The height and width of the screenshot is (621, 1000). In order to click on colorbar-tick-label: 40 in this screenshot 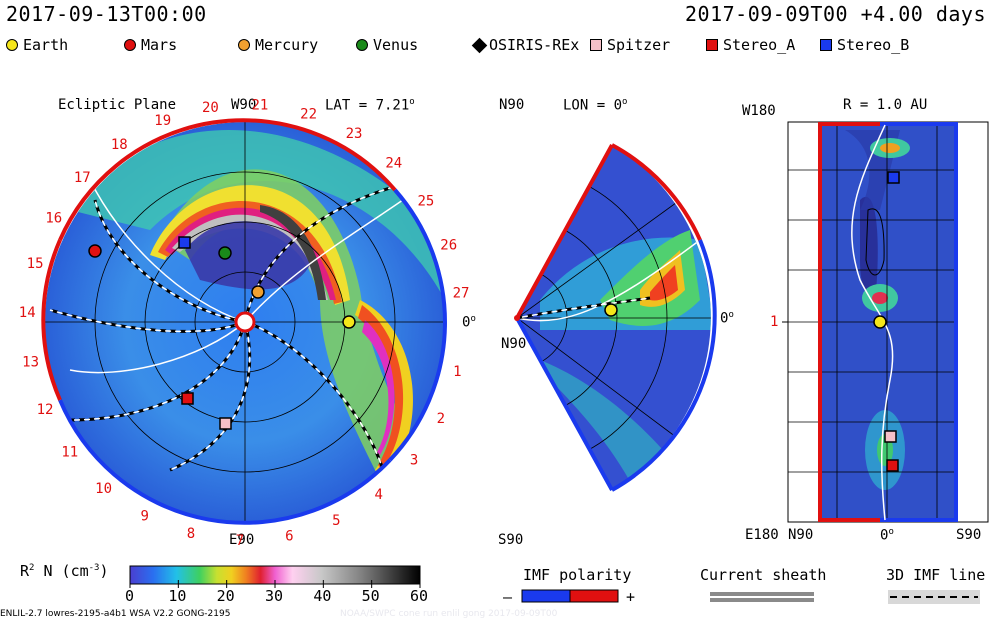, I will do `click(322, 596)`.